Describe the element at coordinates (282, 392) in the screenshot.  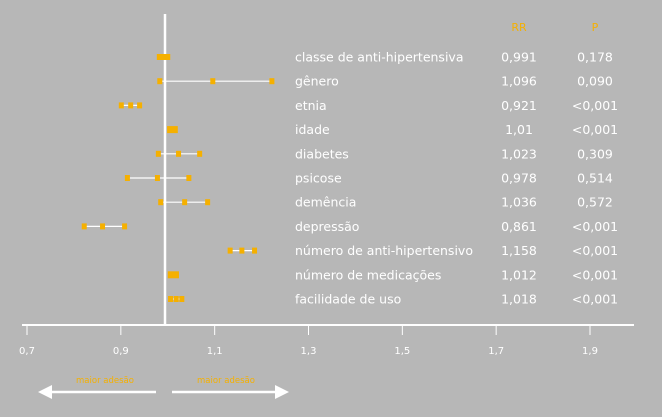
I see `right-arrow-head` at that location.